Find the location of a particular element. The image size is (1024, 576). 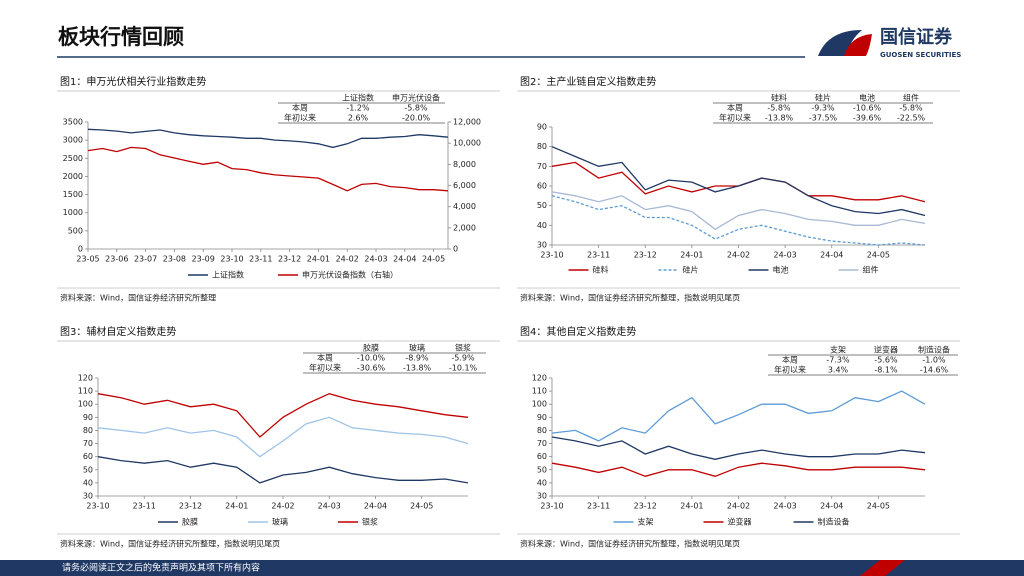

table-cell: -7.3% is located at coordinates (838, 360).